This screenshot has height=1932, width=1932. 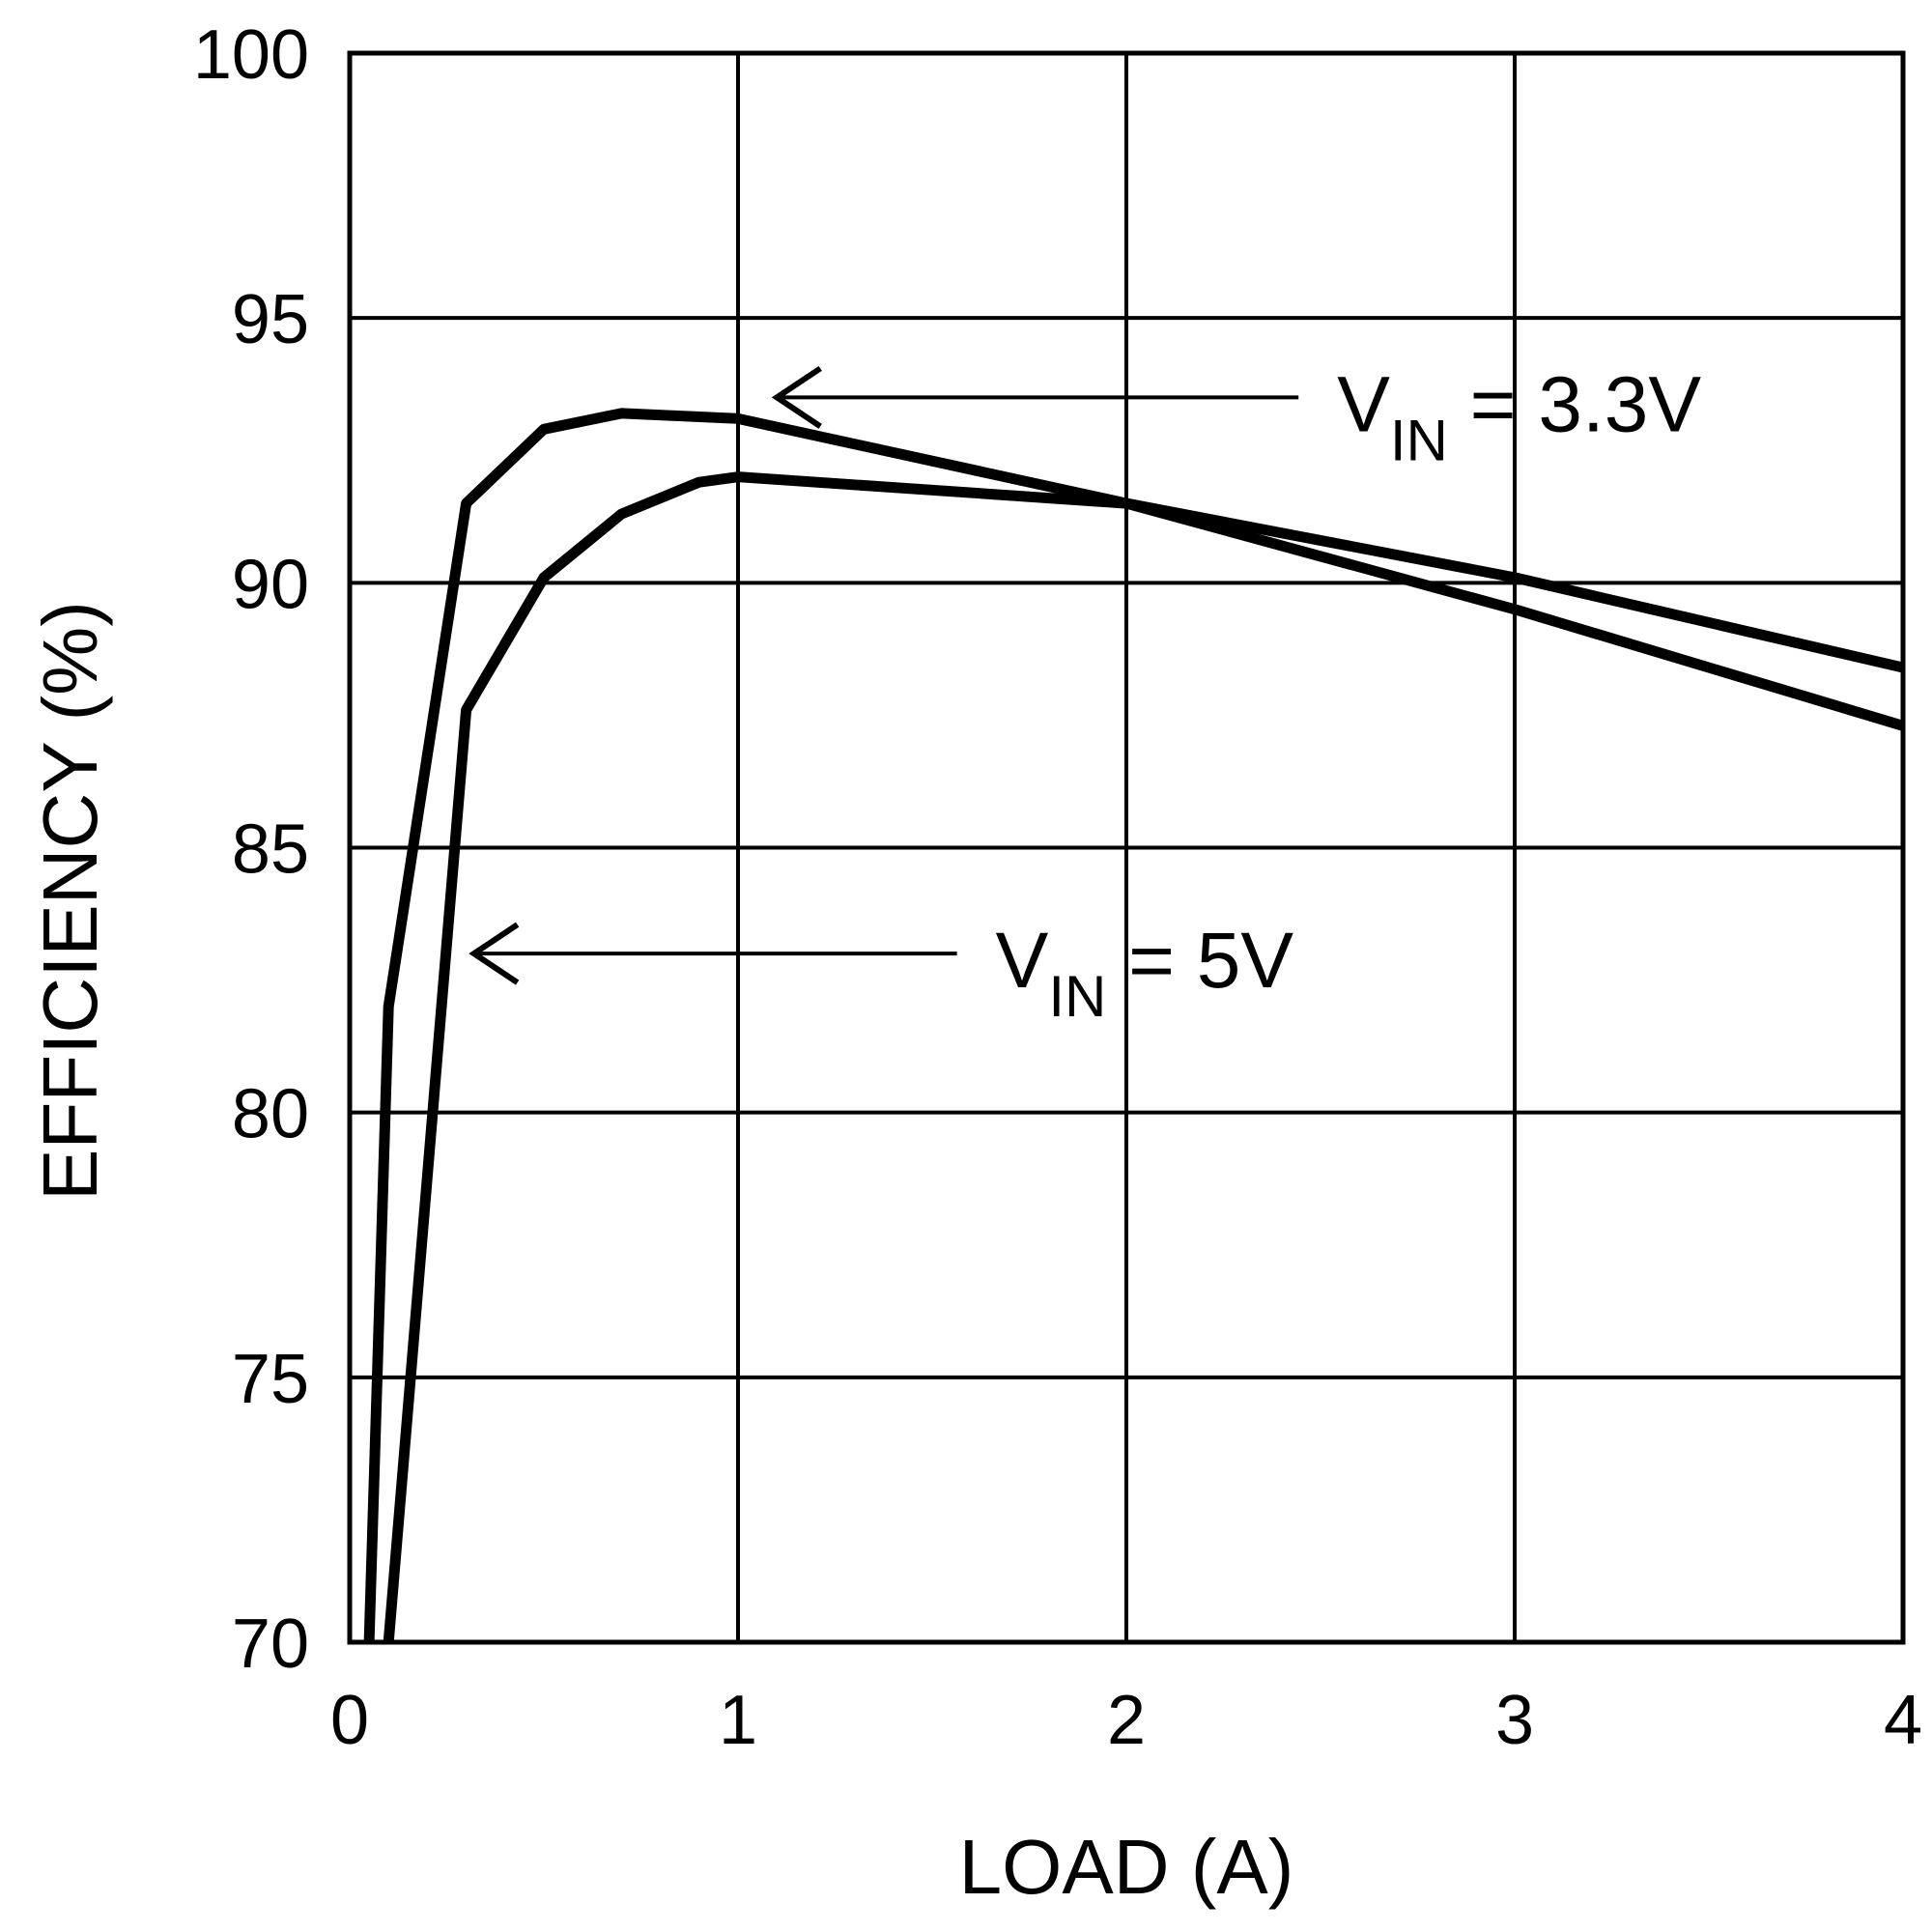 I want to click on y-tick-label: 100, so click(x=251, y=55).